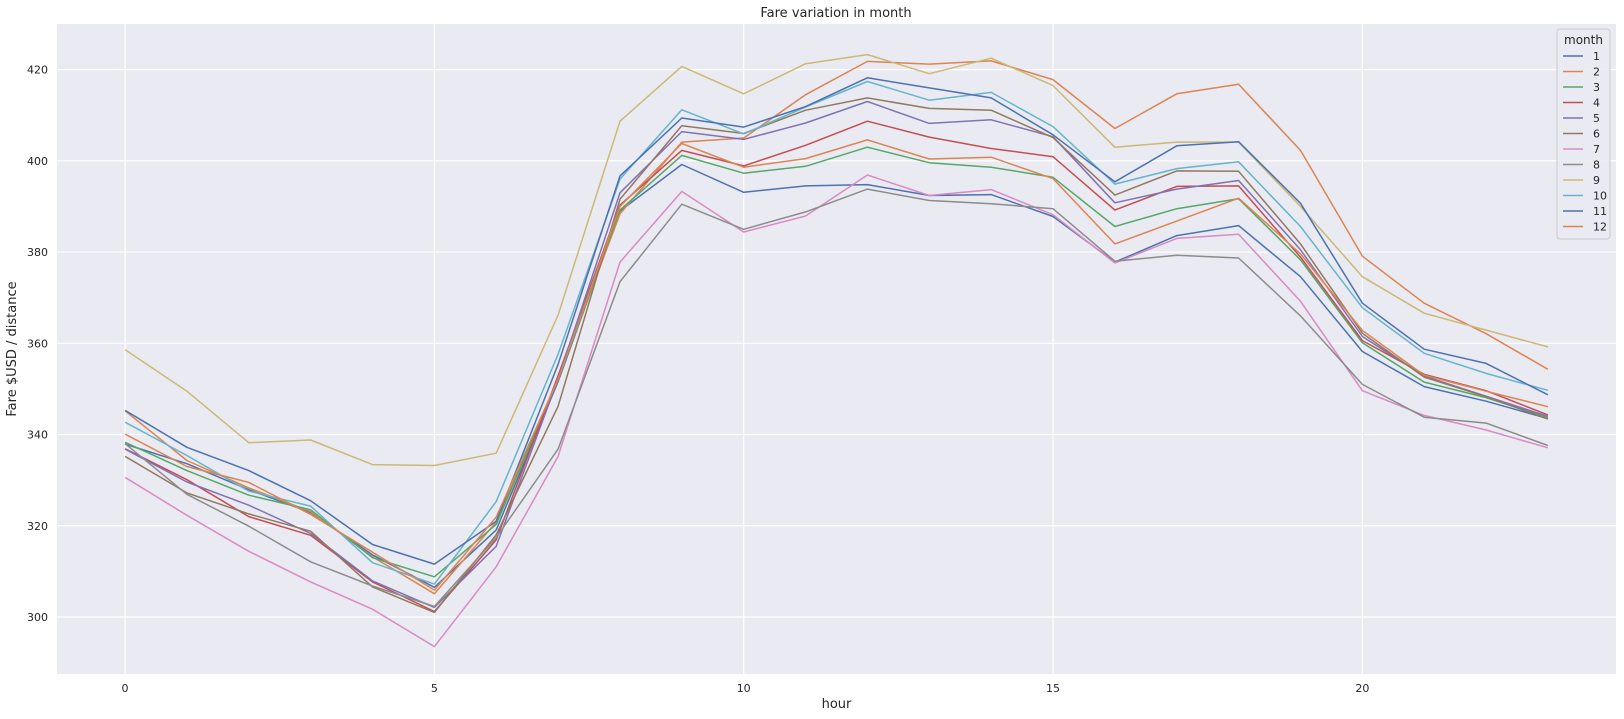  What do you see at coordinates (434, 688) in the screenshot?
I see `x-tick-label: 5` at bounding box center [434, 688].